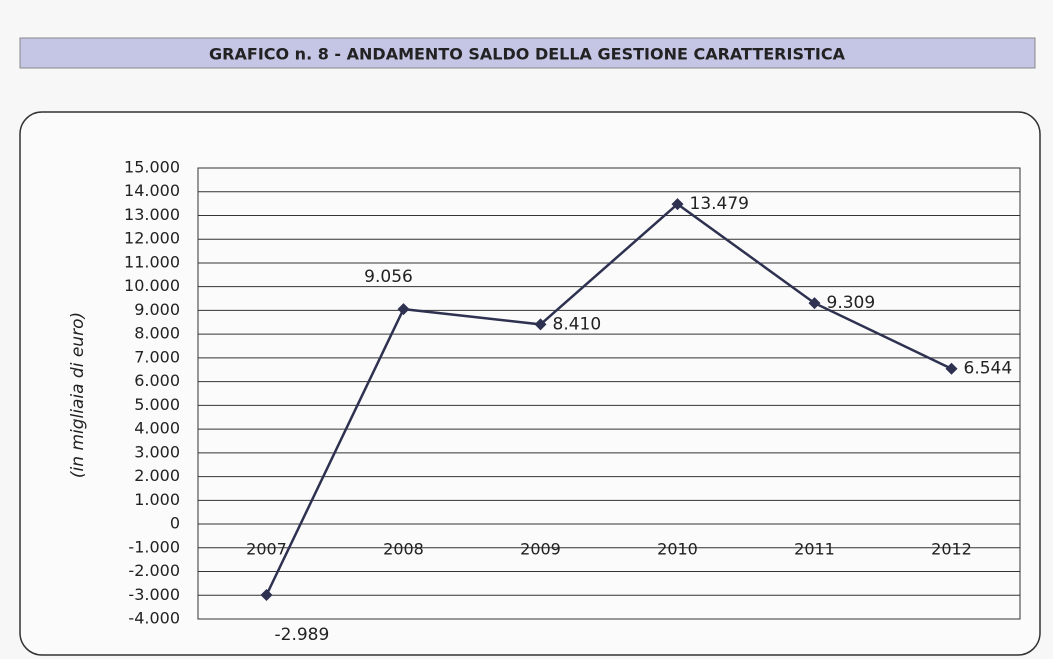 The image size is (1053, 659). What do you see at coordinates (988, 369) in the screenshot?
I see `data-label: 6.544` at bounding box center [988, 369].